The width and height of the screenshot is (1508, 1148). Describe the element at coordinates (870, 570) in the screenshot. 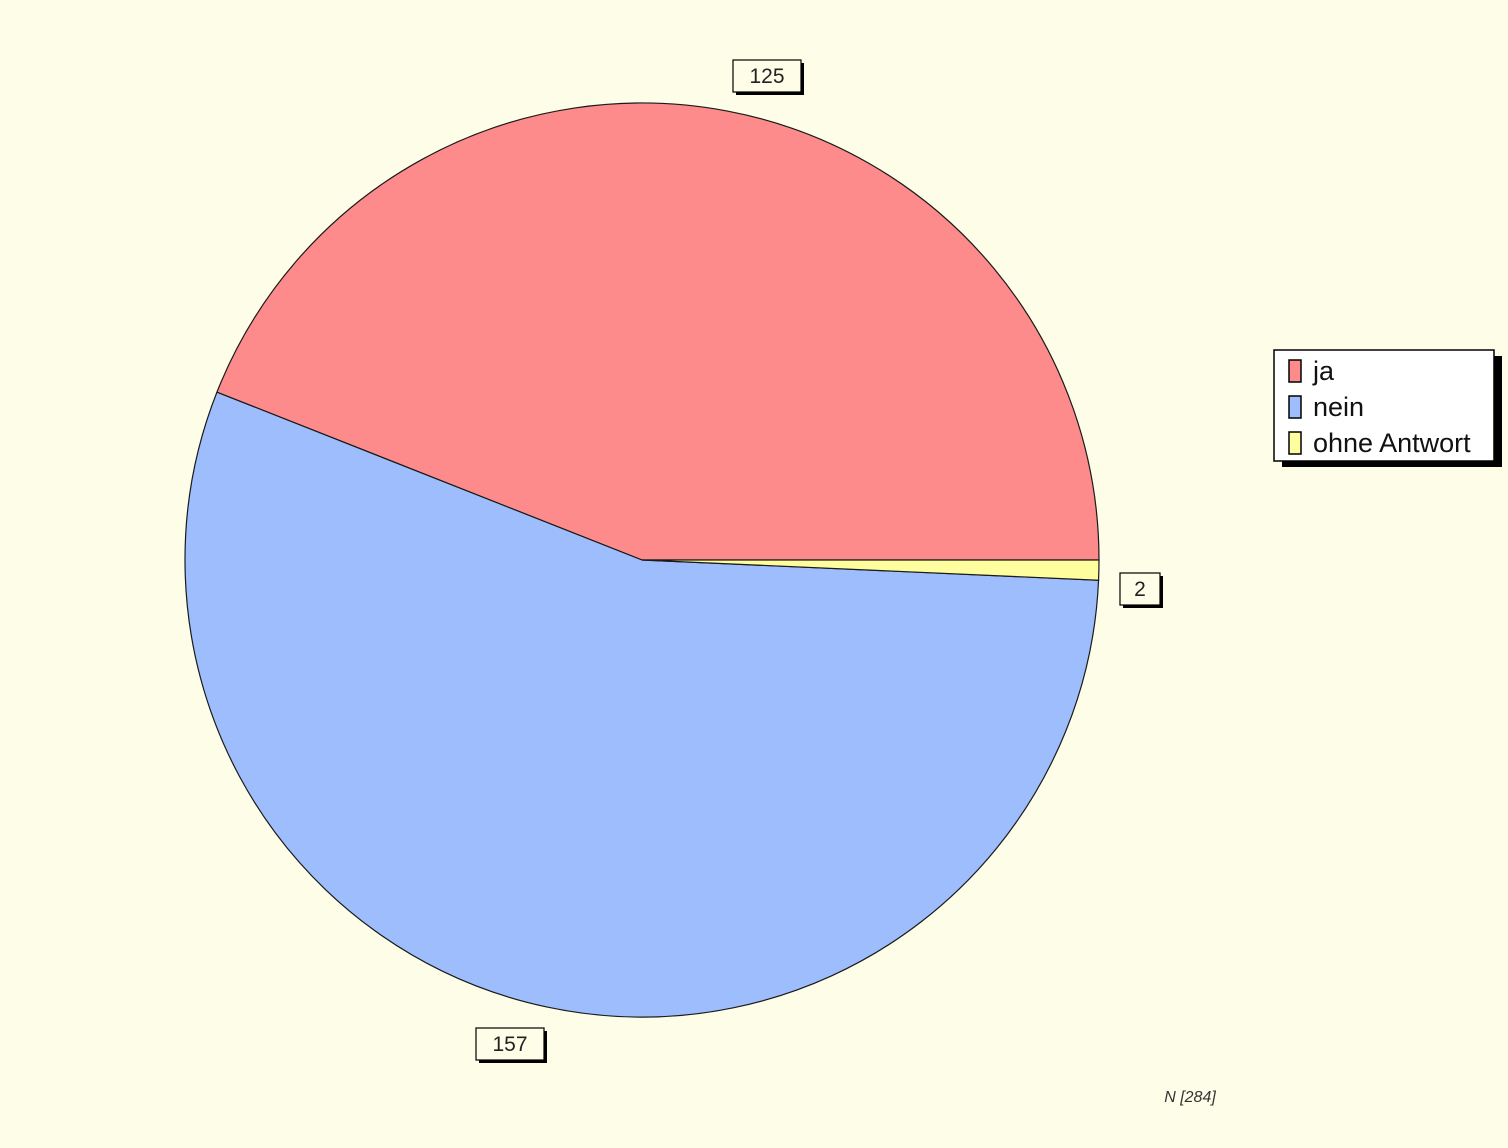

I see `slice-ohne-antwort` at that location.